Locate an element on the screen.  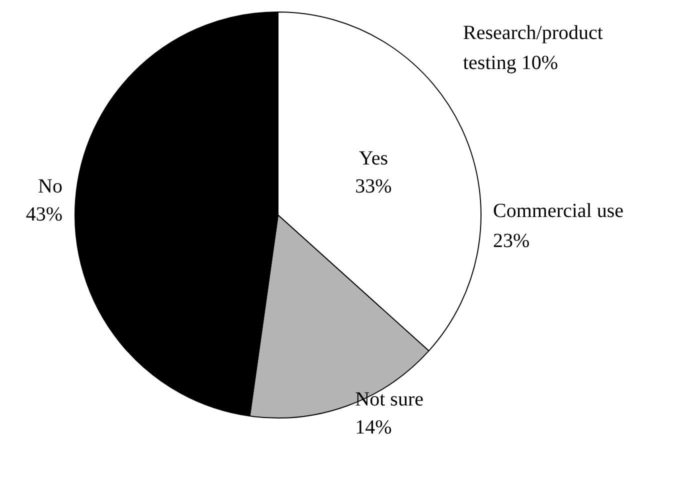
slice-label: Yes is located at coordinates (373, 158).